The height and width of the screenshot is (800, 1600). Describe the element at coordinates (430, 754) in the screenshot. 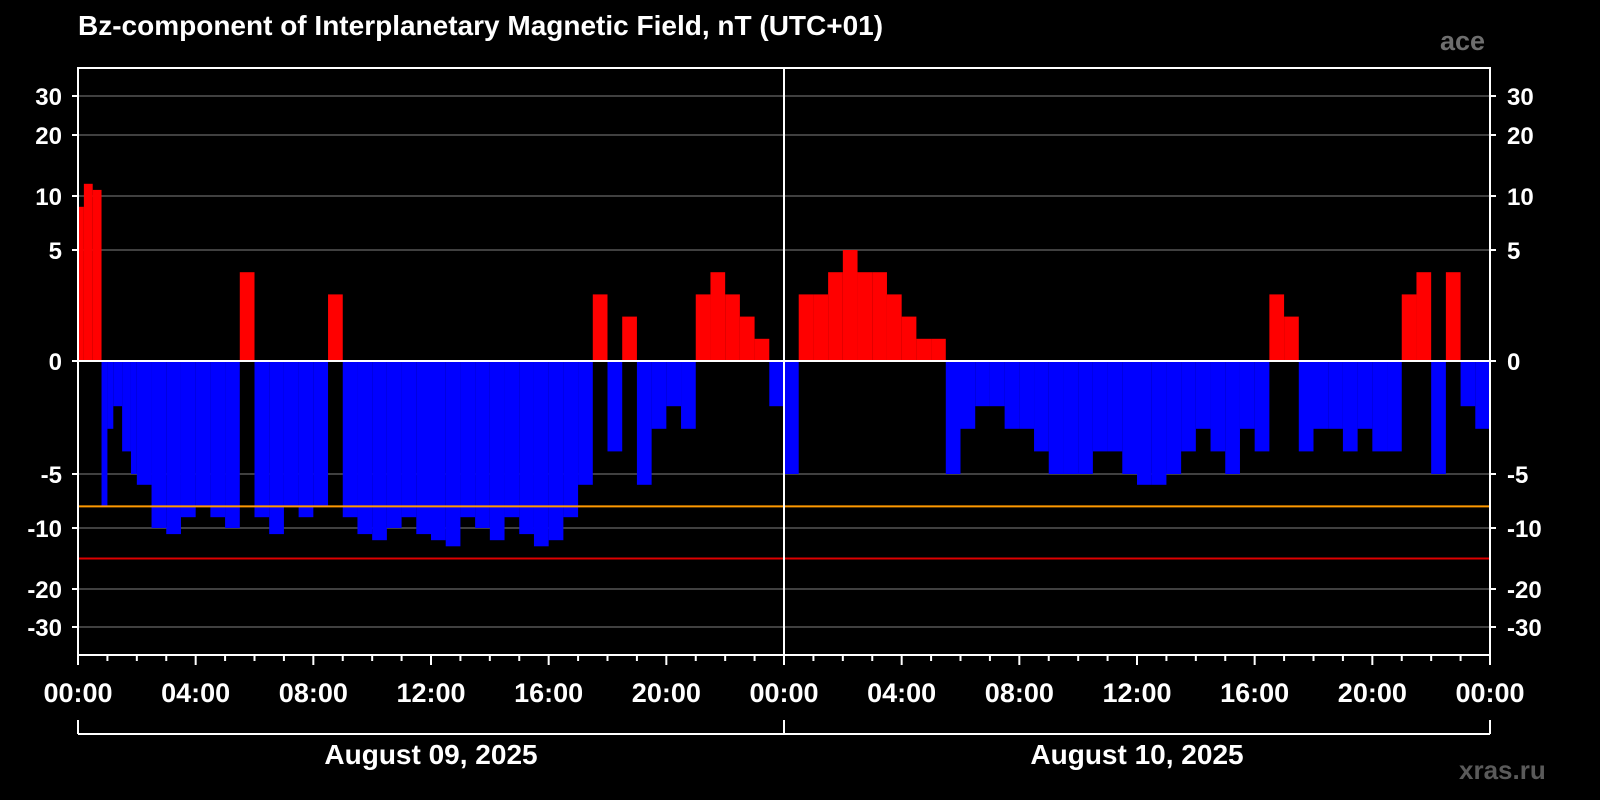

I see `date-label: August 09, 2025` at that location.